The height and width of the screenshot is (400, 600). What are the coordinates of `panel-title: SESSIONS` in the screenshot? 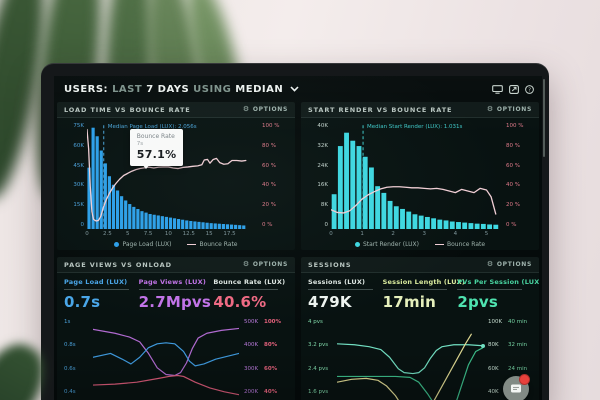 It's located at (330, 264).